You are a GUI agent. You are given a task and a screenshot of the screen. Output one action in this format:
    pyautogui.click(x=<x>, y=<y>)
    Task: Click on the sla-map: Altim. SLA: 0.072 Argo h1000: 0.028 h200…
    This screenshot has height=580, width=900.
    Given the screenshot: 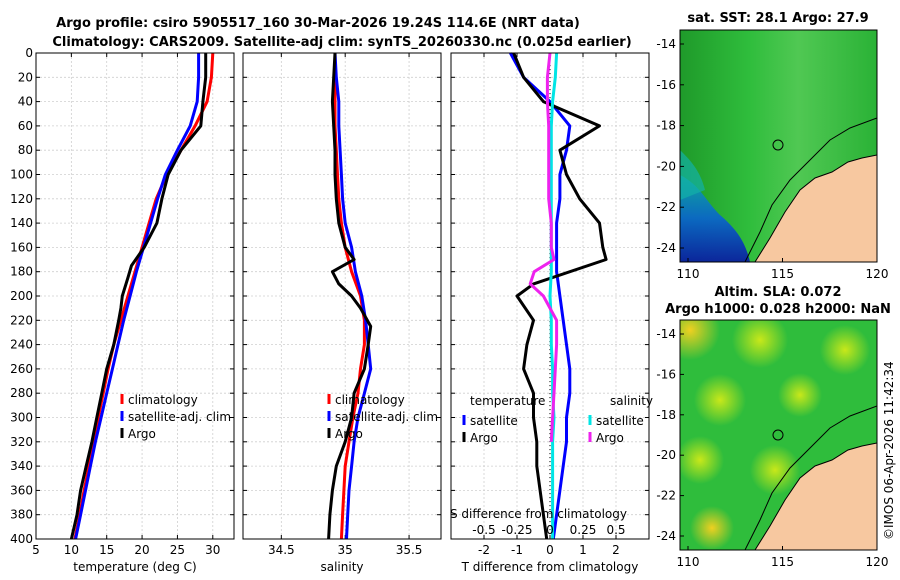 What is the action you would take?
    pyautogui.click(x=773, y=427)
    